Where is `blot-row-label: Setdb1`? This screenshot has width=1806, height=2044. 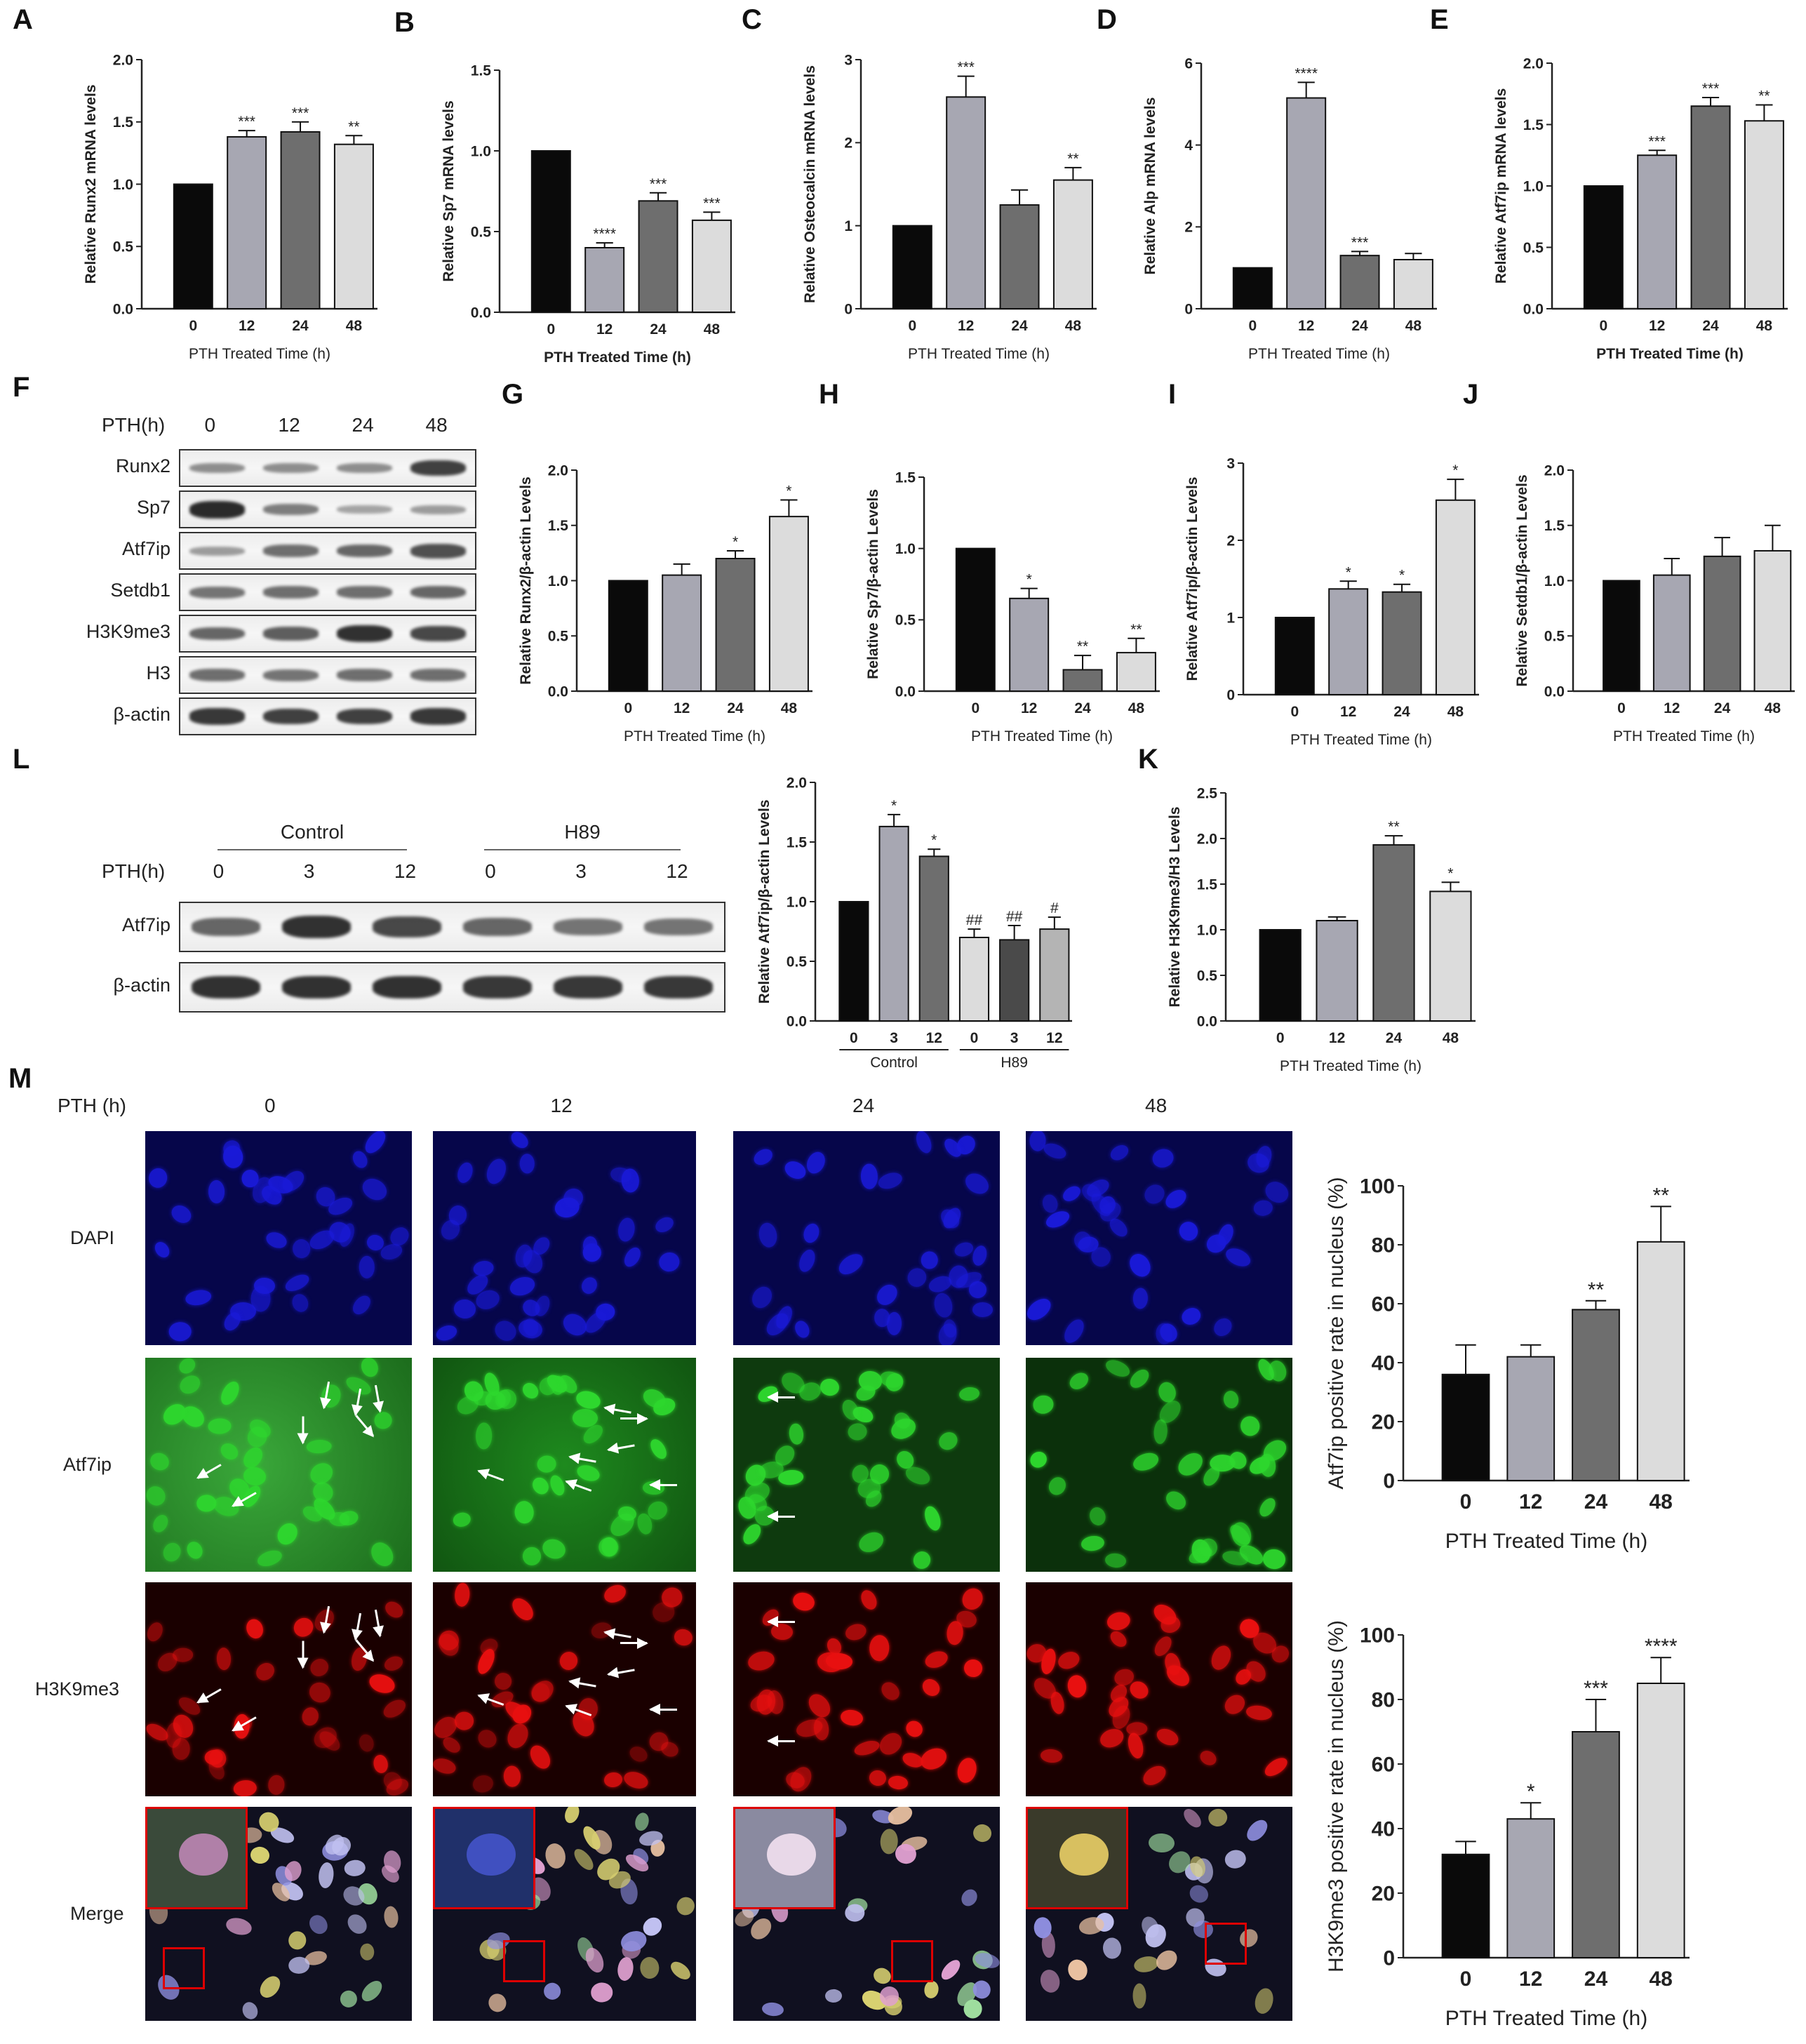
blot-row-label: Setdb1 is located at coordinates (140, 590).